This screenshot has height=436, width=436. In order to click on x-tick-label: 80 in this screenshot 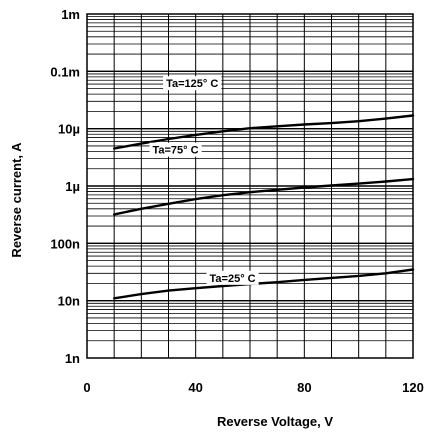, I will do `click(304, 387)`.